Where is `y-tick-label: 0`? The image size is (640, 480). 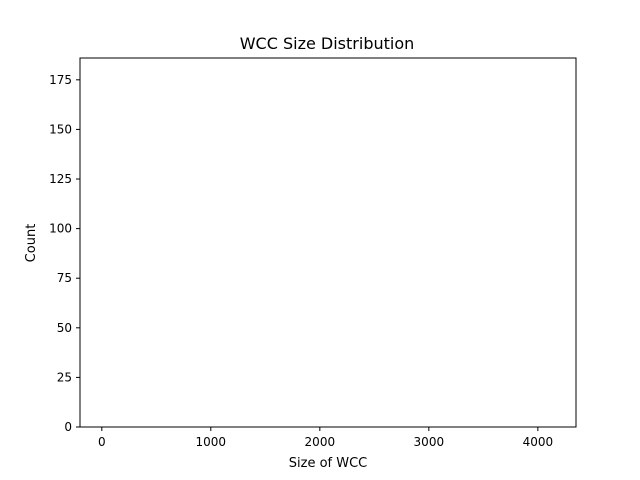
y-tick-label: 0 is located at coordinates (68, 427).